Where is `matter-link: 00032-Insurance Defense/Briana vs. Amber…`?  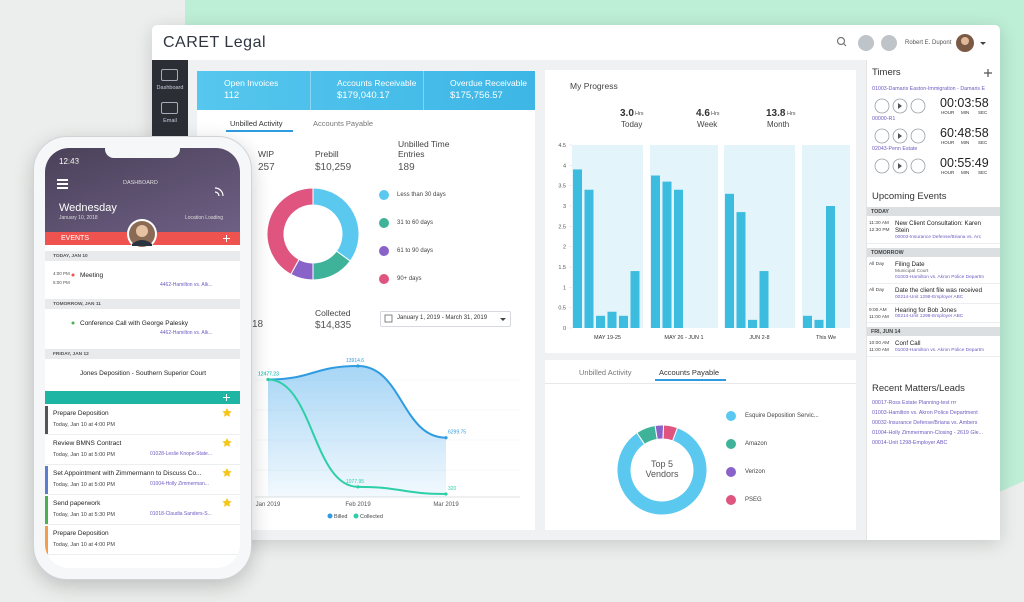 matter-link: 00032-Insurance Defense/Briana vs. Amber… is located at coordinates (925, 423).